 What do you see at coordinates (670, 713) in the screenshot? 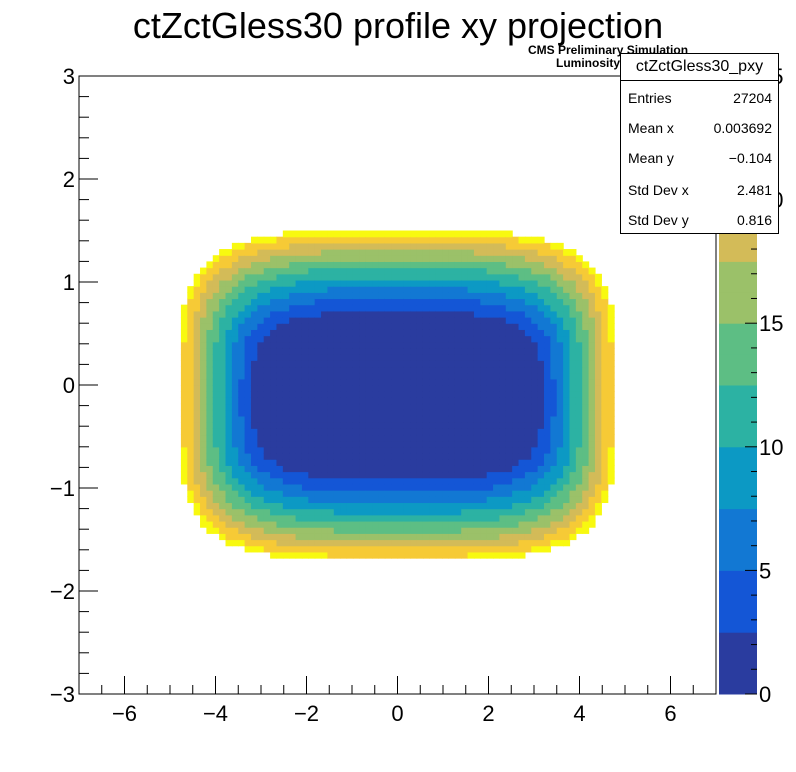
I see `x-tick-label: 6` at bounding box center [670, 713].